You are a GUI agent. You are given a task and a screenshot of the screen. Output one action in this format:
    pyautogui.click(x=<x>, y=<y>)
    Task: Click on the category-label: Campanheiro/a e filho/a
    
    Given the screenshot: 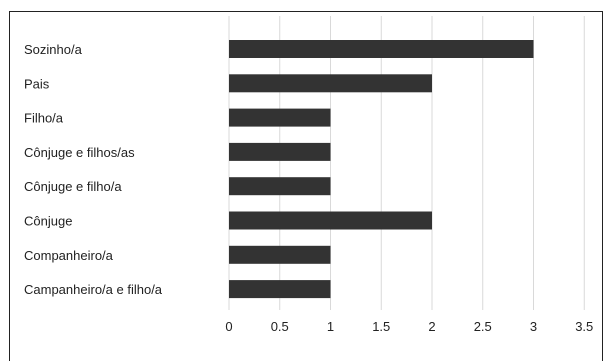 What is the action you would take?
    pyautogui.click(x=93, y=289)
    